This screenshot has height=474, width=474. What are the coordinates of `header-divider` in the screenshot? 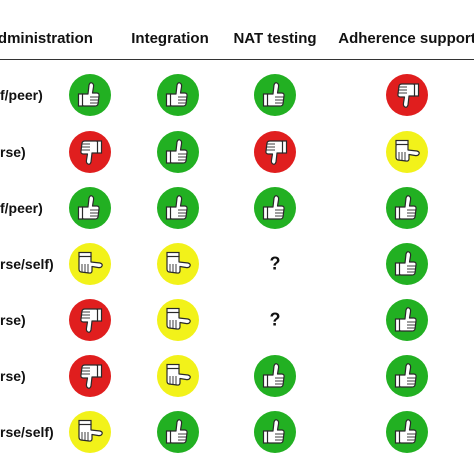 It's located at (237, 59).